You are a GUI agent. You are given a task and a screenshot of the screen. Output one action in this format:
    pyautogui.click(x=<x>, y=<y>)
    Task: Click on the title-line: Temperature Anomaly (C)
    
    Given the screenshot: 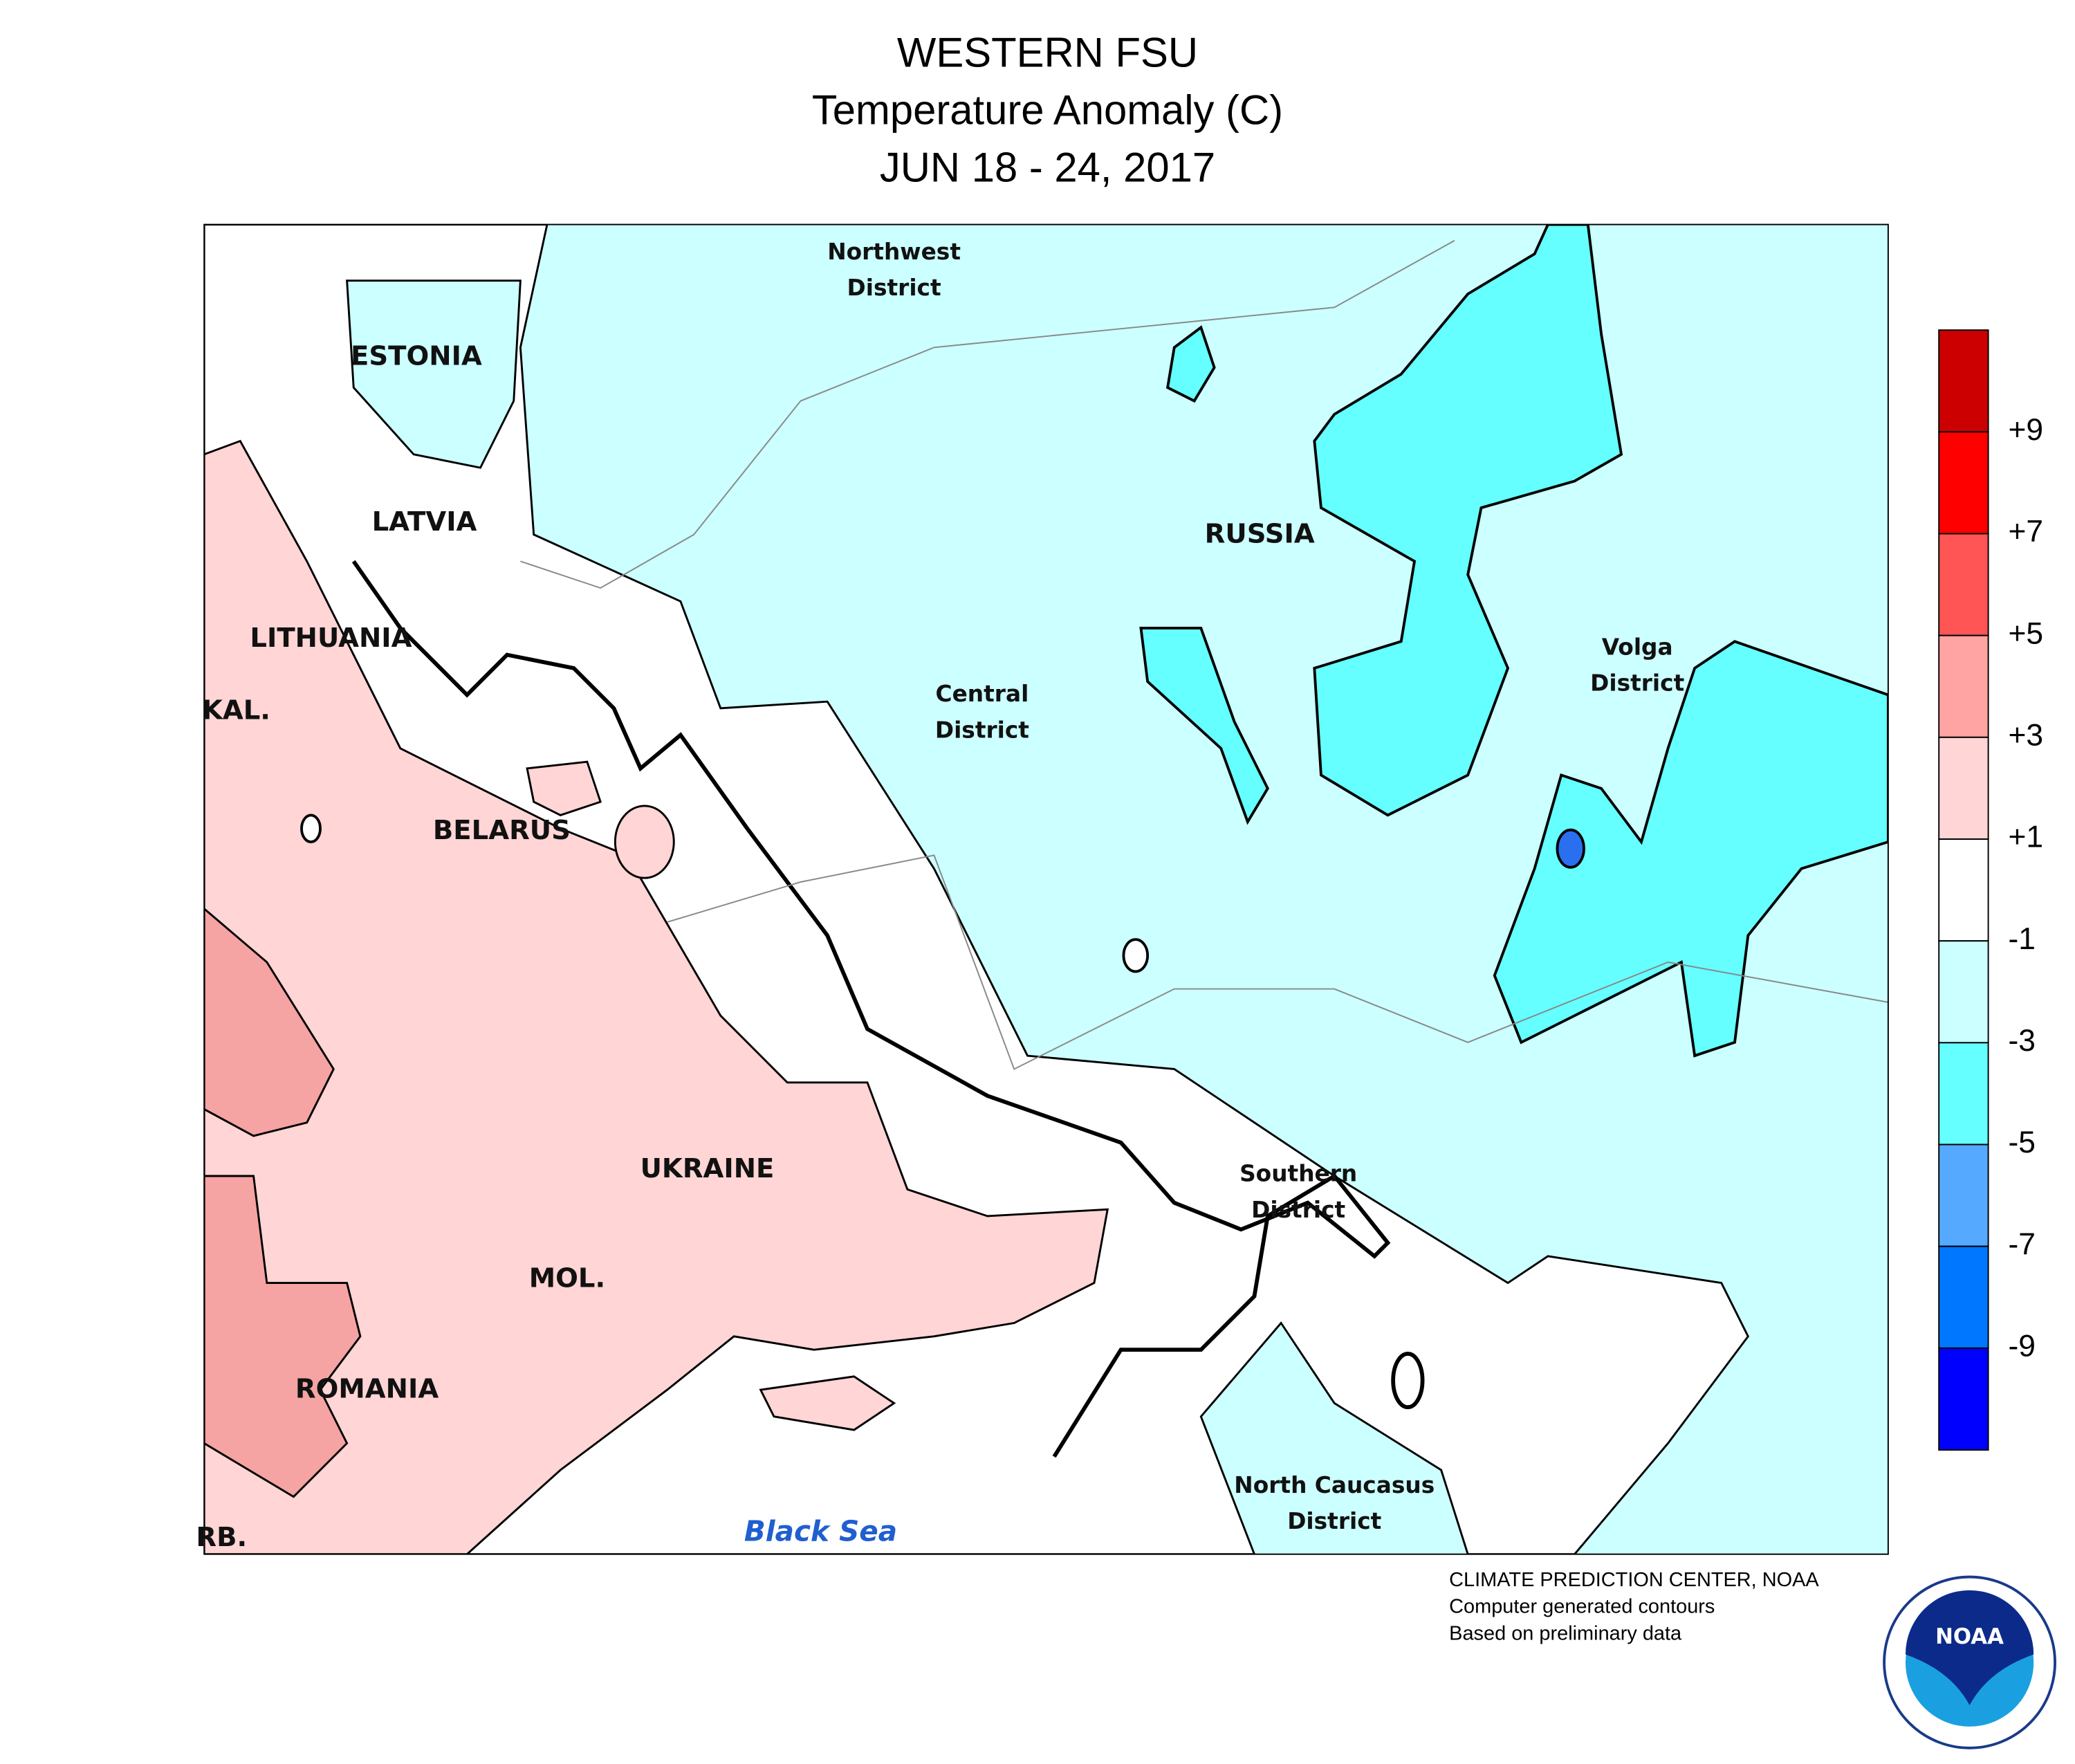 What is the action you would take?
    pyautogui.click(x=1047, y=110)
    